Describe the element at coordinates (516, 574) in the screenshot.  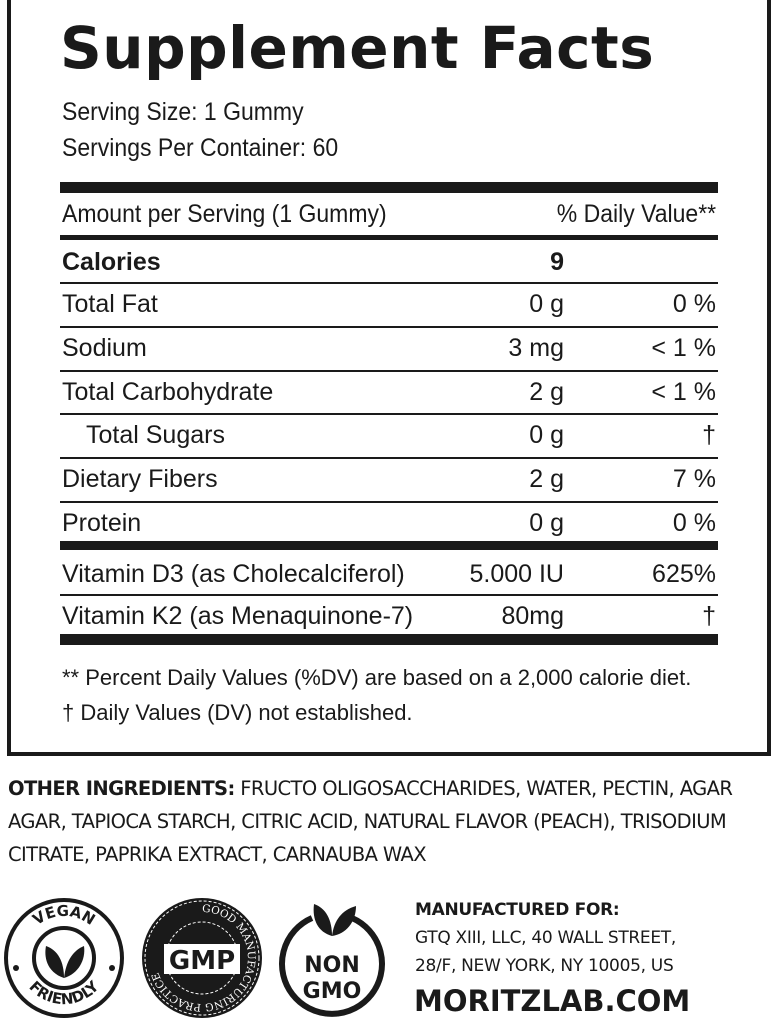
I see `nutrient-amount: 5.000 IU` at that location.